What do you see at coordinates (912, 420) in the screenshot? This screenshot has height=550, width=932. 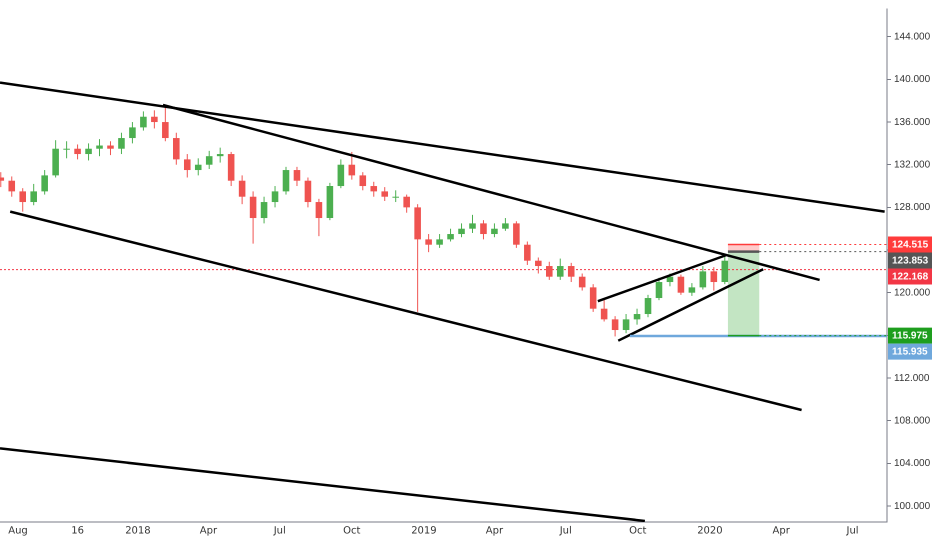 I see `y-tick-label: 108.000` at bounding box center [912, 420].